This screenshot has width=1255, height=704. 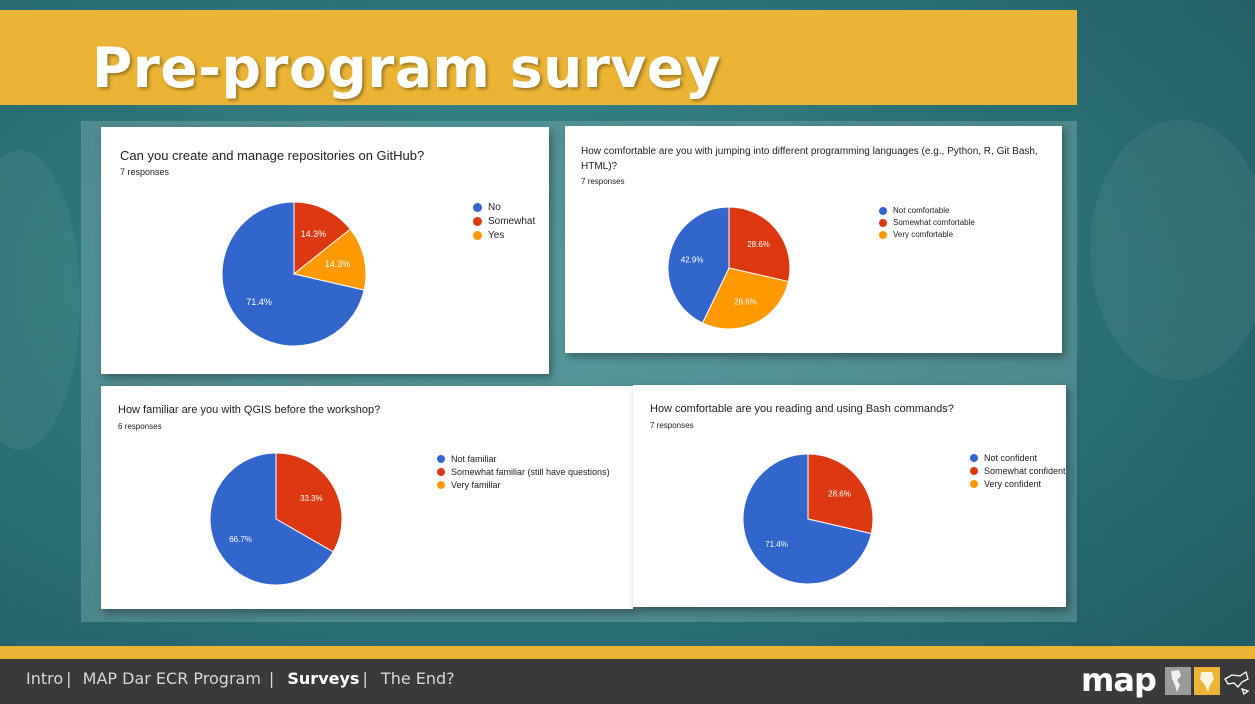 I want to click on legend-item: Yes, so click(x=504, y=235).